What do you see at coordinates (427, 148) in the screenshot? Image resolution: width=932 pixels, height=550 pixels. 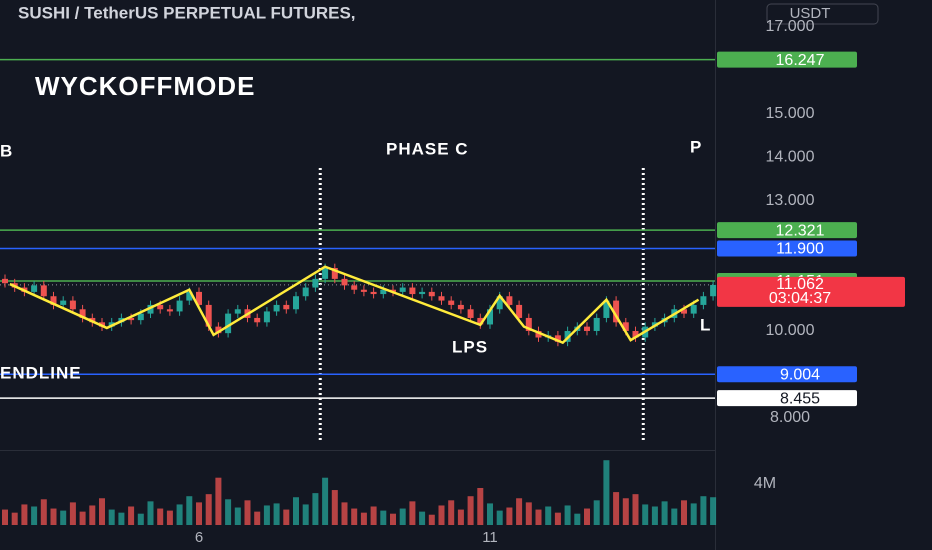 I see `annotation: PHASE C` at bounding box center [427, 148].